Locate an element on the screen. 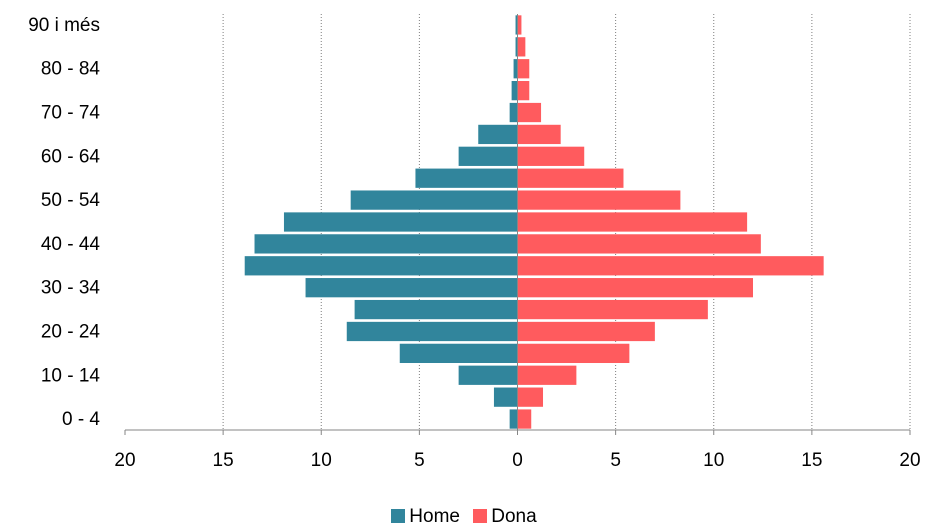  y-tick-label: 70 - 74 is located at coordinates (71, 113).